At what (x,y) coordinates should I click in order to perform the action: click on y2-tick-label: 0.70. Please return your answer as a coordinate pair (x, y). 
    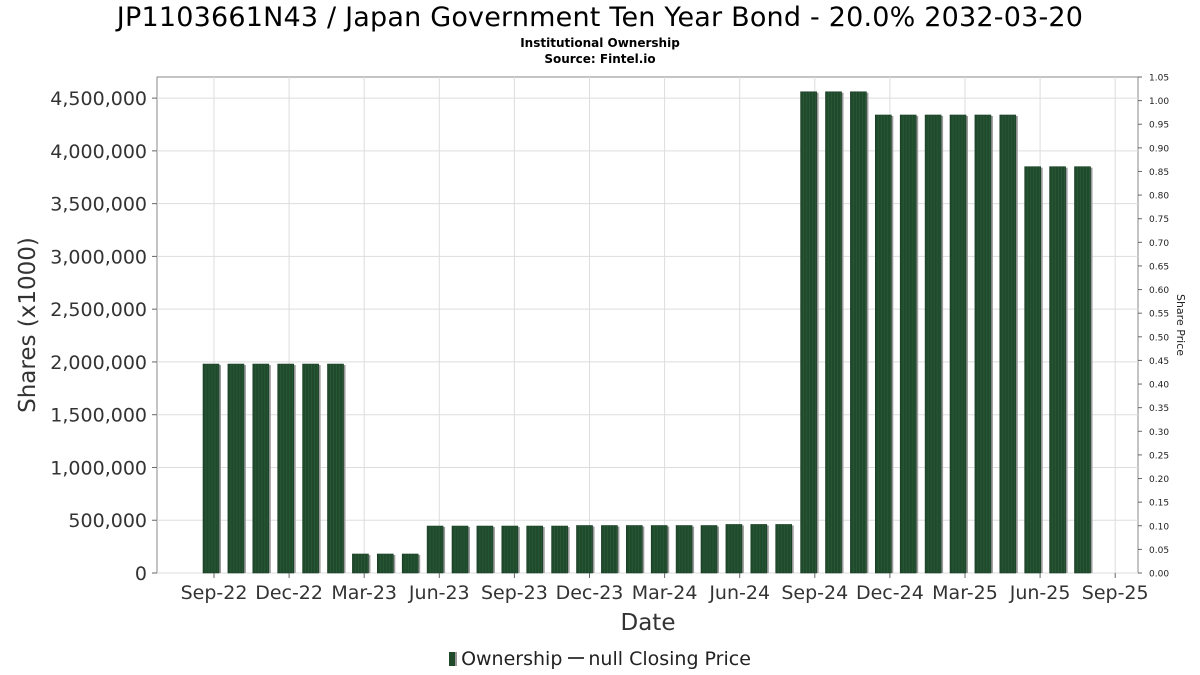
    Looking at the image, I should click on (1159, 244).